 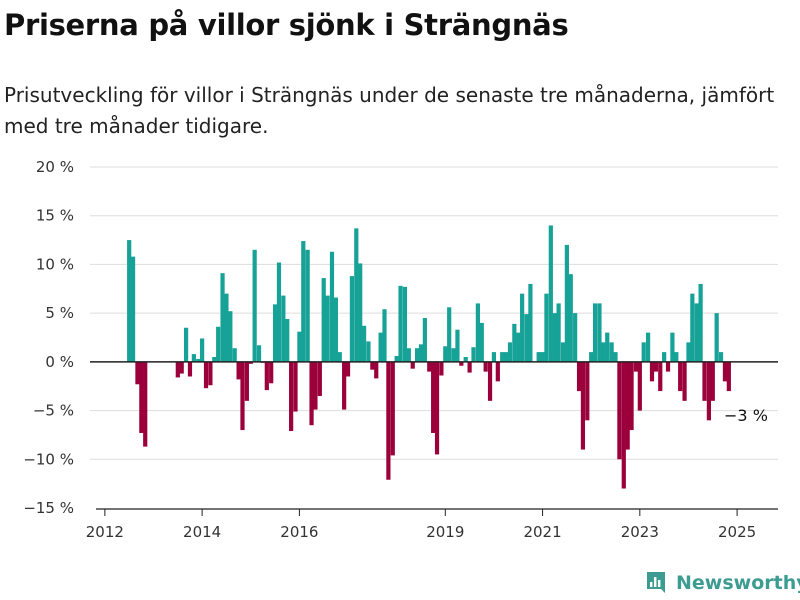 What do you see at coordinates (299, 532) in the screenshot?
I see `x-tick-label: 2016` at bounding box center [299, 532].